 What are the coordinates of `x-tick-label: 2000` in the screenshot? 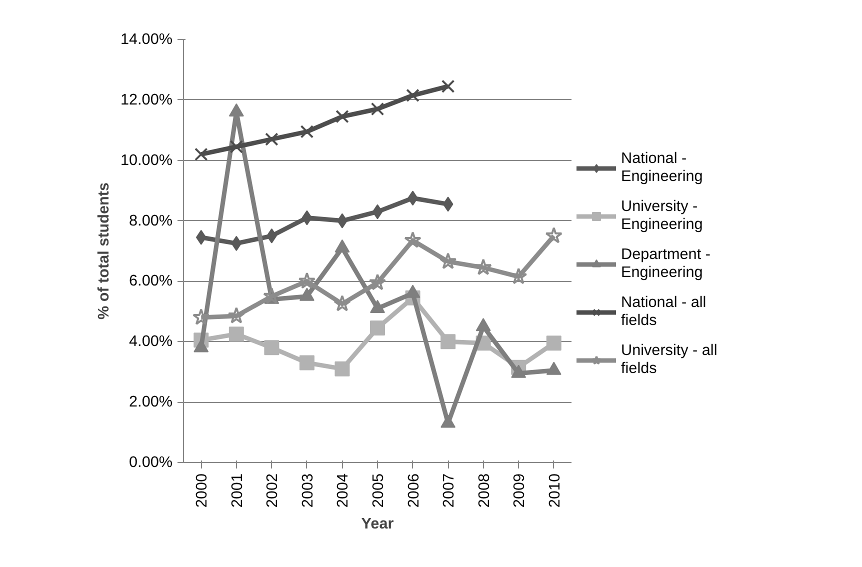 It's located at (202, 490).